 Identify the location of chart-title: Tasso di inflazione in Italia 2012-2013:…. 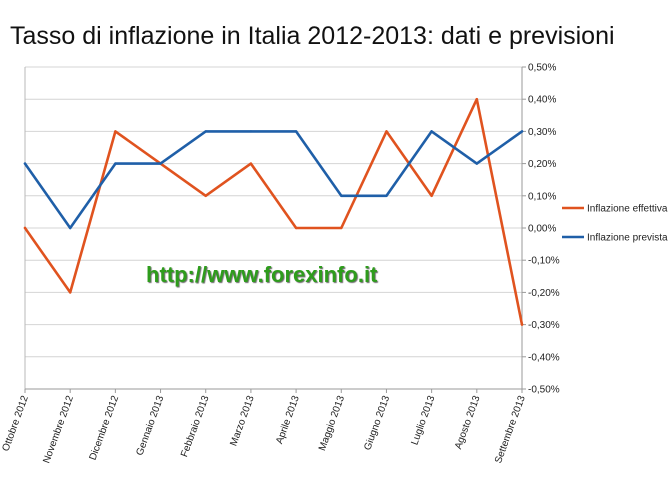
(312, 36).